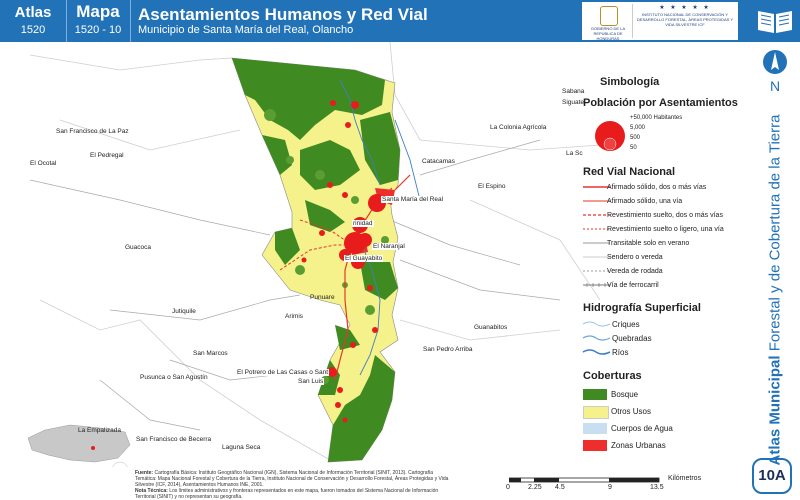 This screenshot has height=500, width=800. What do you see at coordinates (283, 14) in the screenshot?
I see `page-title: Asentamientos Humanos y Red Vial` at bounding box center [283, 14].